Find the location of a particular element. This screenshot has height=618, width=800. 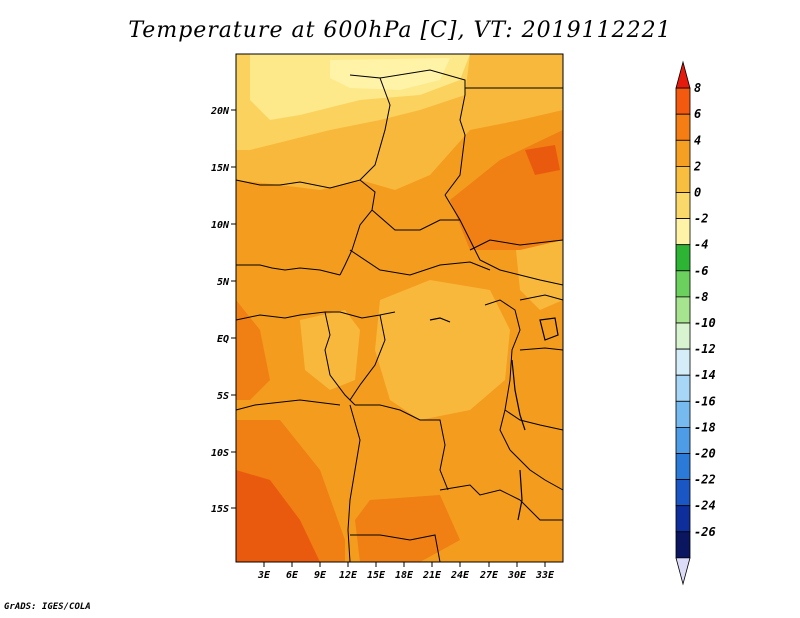

lon-label: 33E is located at coordinates (545, 575).